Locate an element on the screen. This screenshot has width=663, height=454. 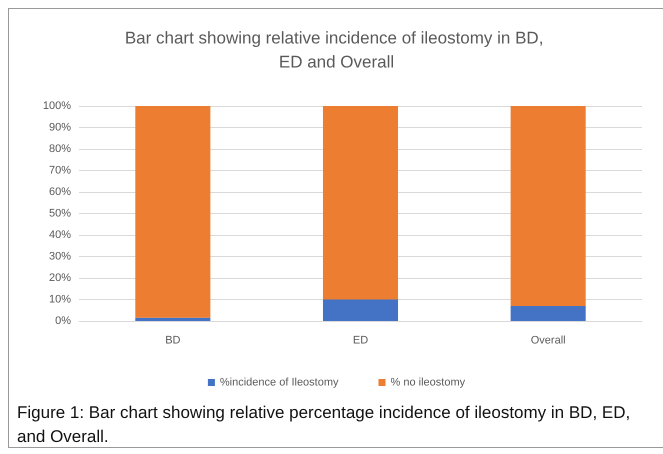
y-tick-label: 60% is located at coordinates (60, 192).